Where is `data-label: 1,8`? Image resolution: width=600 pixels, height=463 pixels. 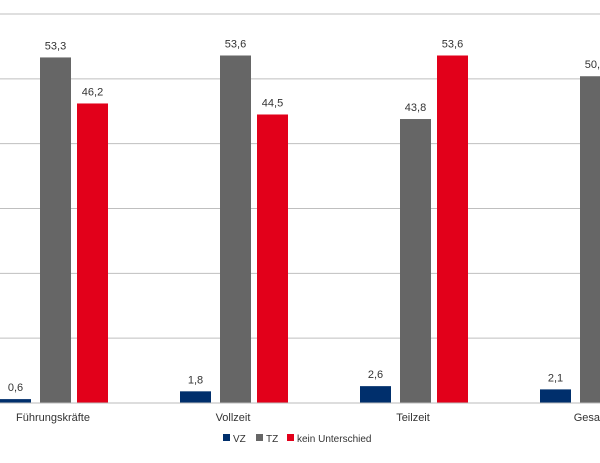 data-label: 1,8 is located at coordinates (195, 380).